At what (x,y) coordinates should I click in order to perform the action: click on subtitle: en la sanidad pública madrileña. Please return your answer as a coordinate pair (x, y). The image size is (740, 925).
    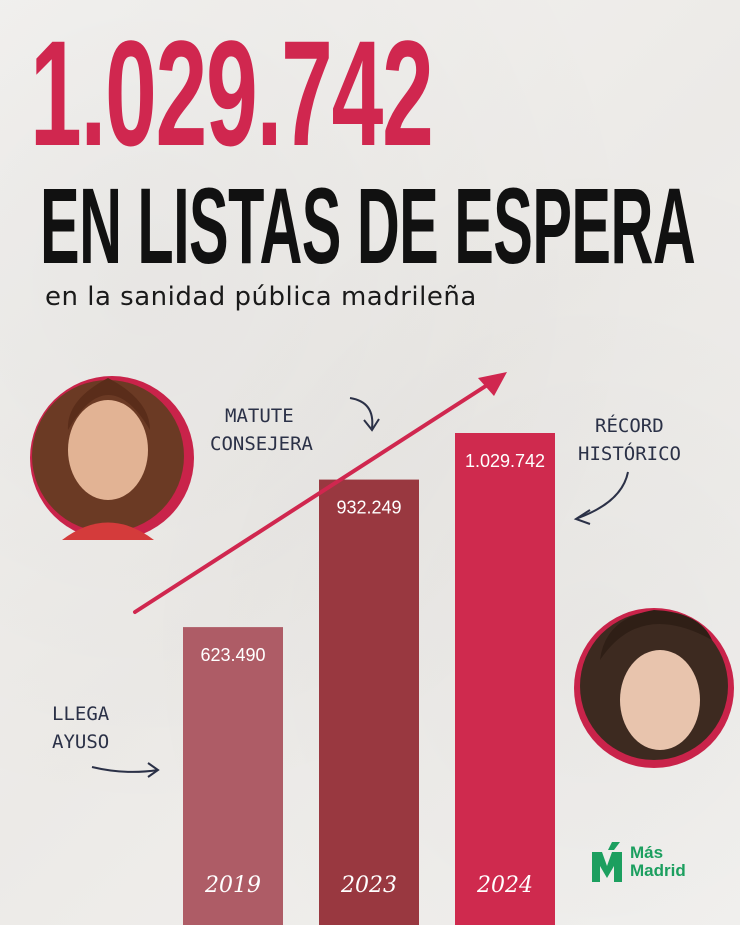
    Looking at the image, I should click on (261, 297).